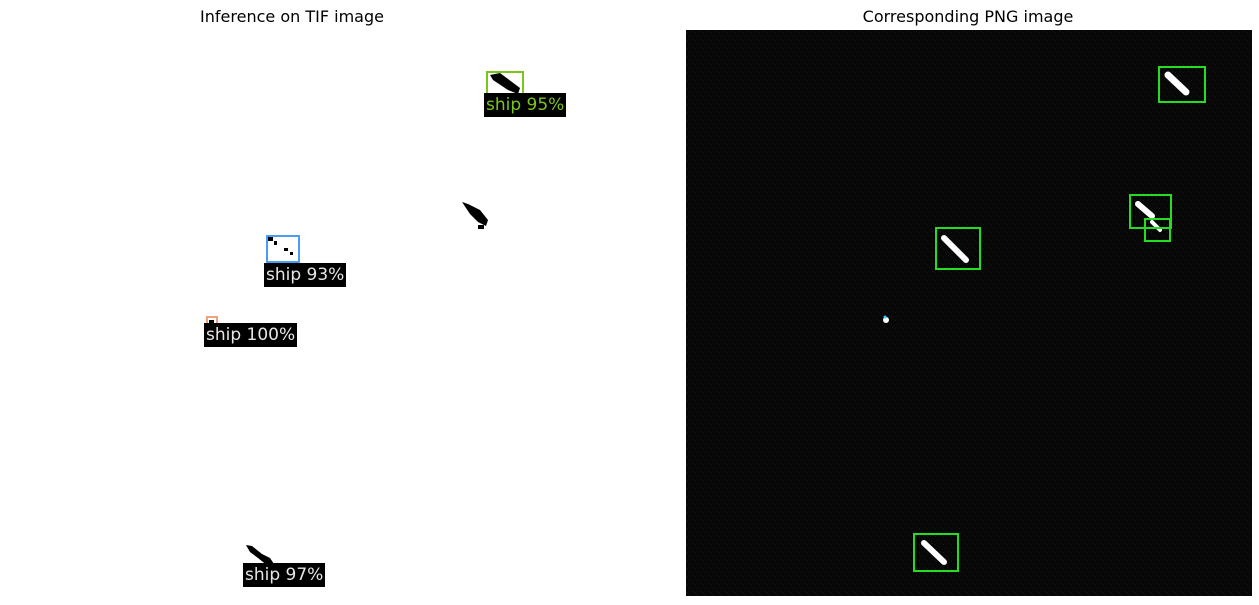 The height and width of the screenshot is (605, 1259). Describe the element at coordinates (305, 275) in the screenshot. I see `detection-label-2: ship 93%` at that location.